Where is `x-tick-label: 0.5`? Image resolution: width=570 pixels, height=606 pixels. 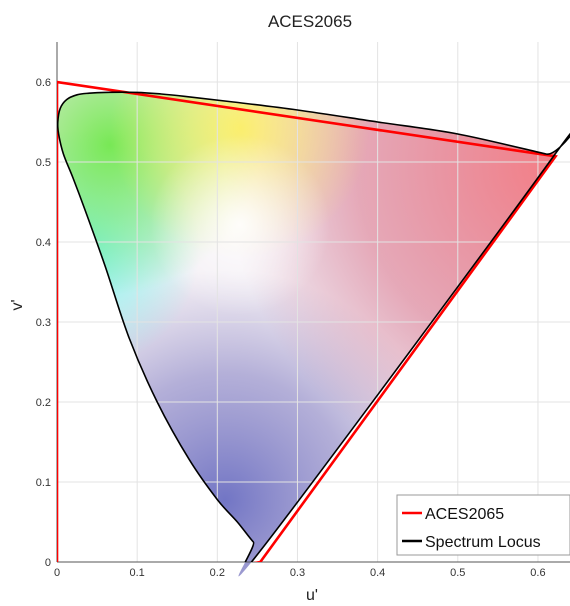 x-tick-label: 0.5 is located at coordinates (457, 573).